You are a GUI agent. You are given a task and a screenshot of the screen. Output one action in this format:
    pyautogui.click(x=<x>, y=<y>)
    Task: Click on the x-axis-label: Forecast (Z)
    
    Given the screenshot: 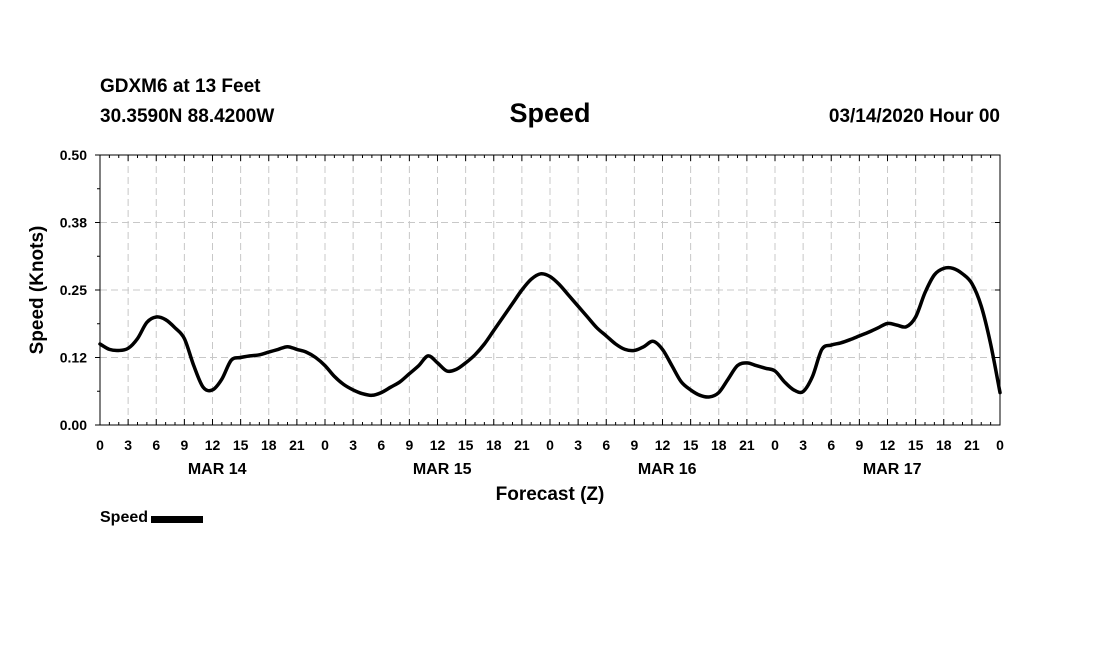 What is the action you would take?
    pyautogui.click(x=550, y=494)
    